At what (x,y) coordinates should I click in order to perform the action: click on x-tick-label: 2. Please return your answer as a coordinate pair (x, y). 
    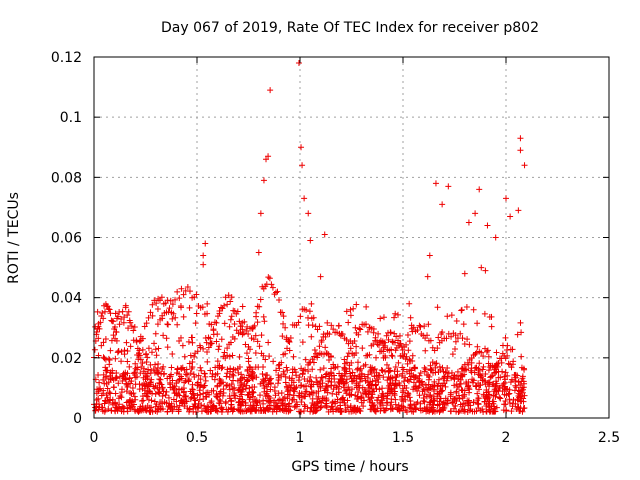
    Looking at the image, I should click on (506, 438).